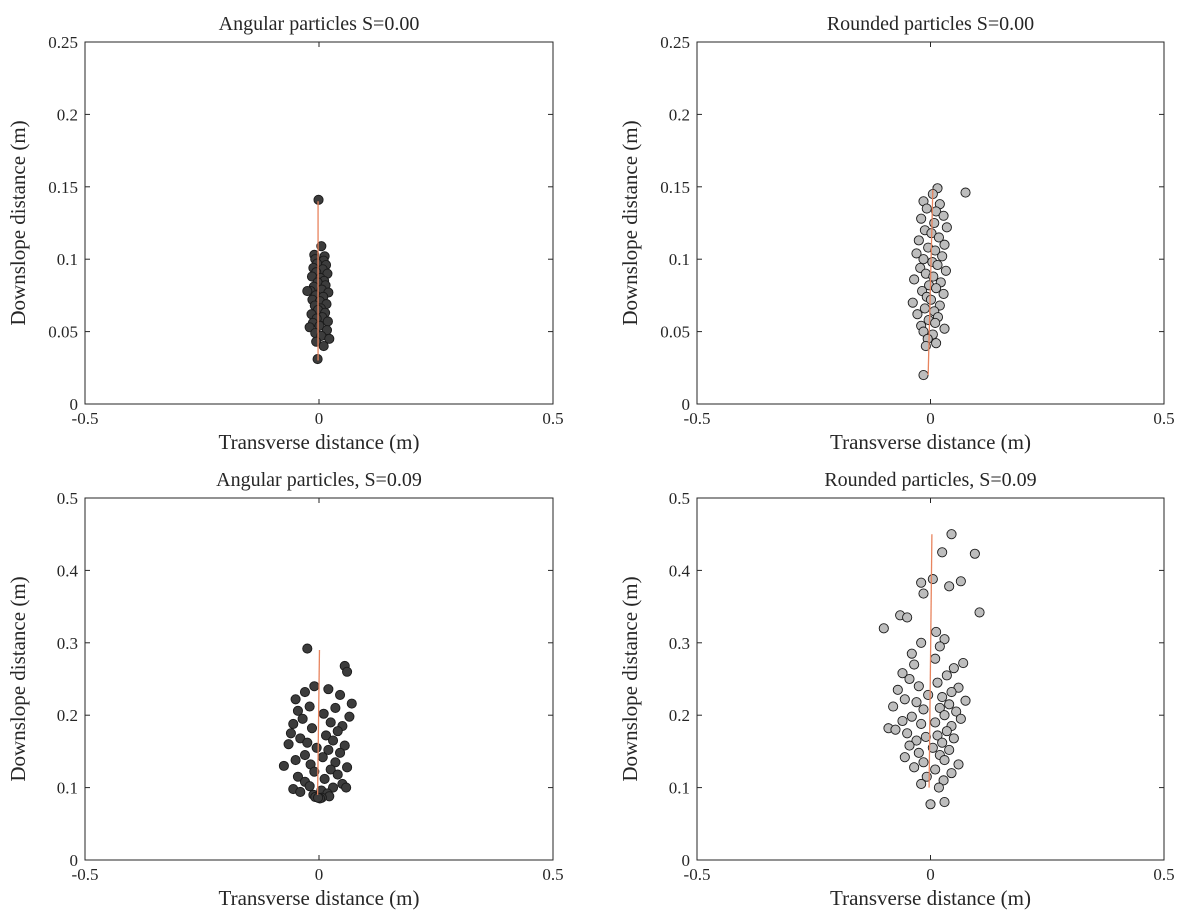 Image resolution: width=1177 pixels, height=915 pixels. Describe the element at coordinates (930, 418) in the screenshot. I see `x-tick-label: 0` at that location.